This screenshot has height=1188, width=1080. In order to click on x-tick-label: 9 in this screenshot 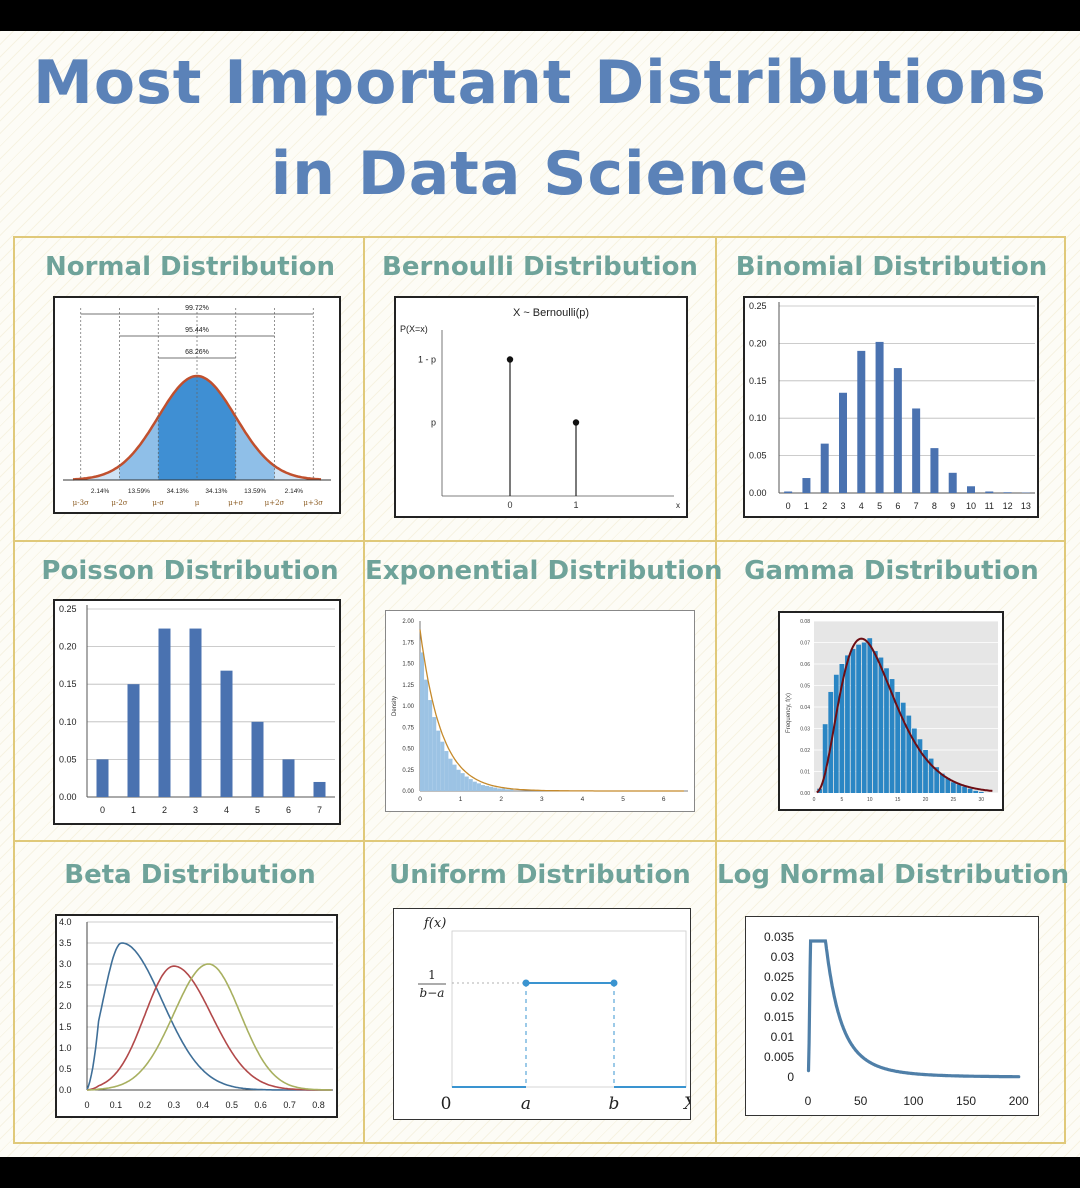, I will do `click(952, 506)`.